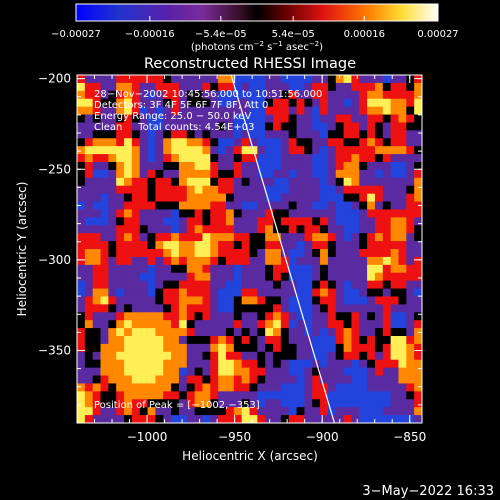 The image size is (500, 500). What do you see at coordinates (54, 215) in the screenshot?
I see `y-tick-labels: −200−250−300−350` at bounding box center [54, 215].